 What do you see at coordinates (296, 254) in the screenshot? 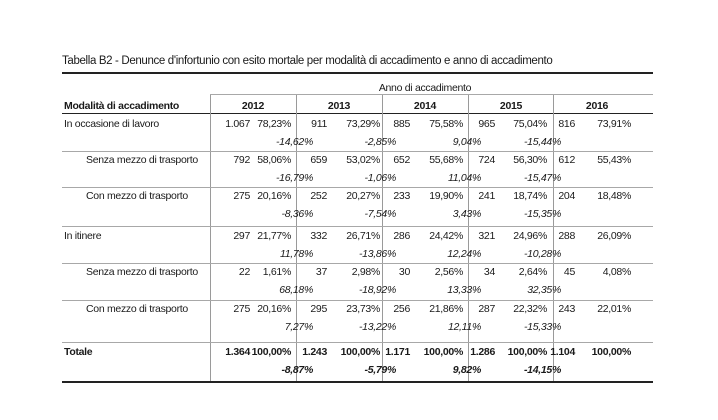
I see `cell-variation: 11,78%` at bounding box center [296, 254].